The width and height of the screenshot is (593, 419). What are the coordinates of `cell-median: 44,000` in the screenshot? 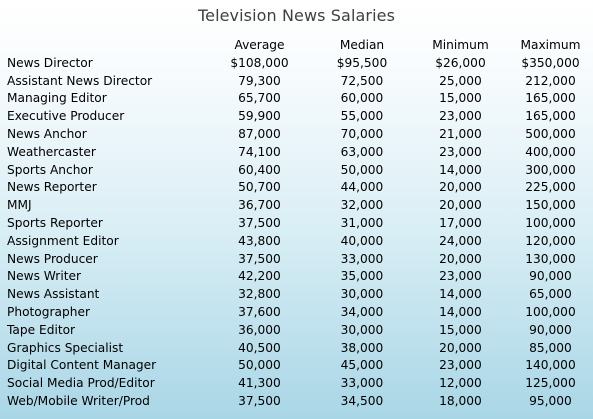 It's located at (362, 187).